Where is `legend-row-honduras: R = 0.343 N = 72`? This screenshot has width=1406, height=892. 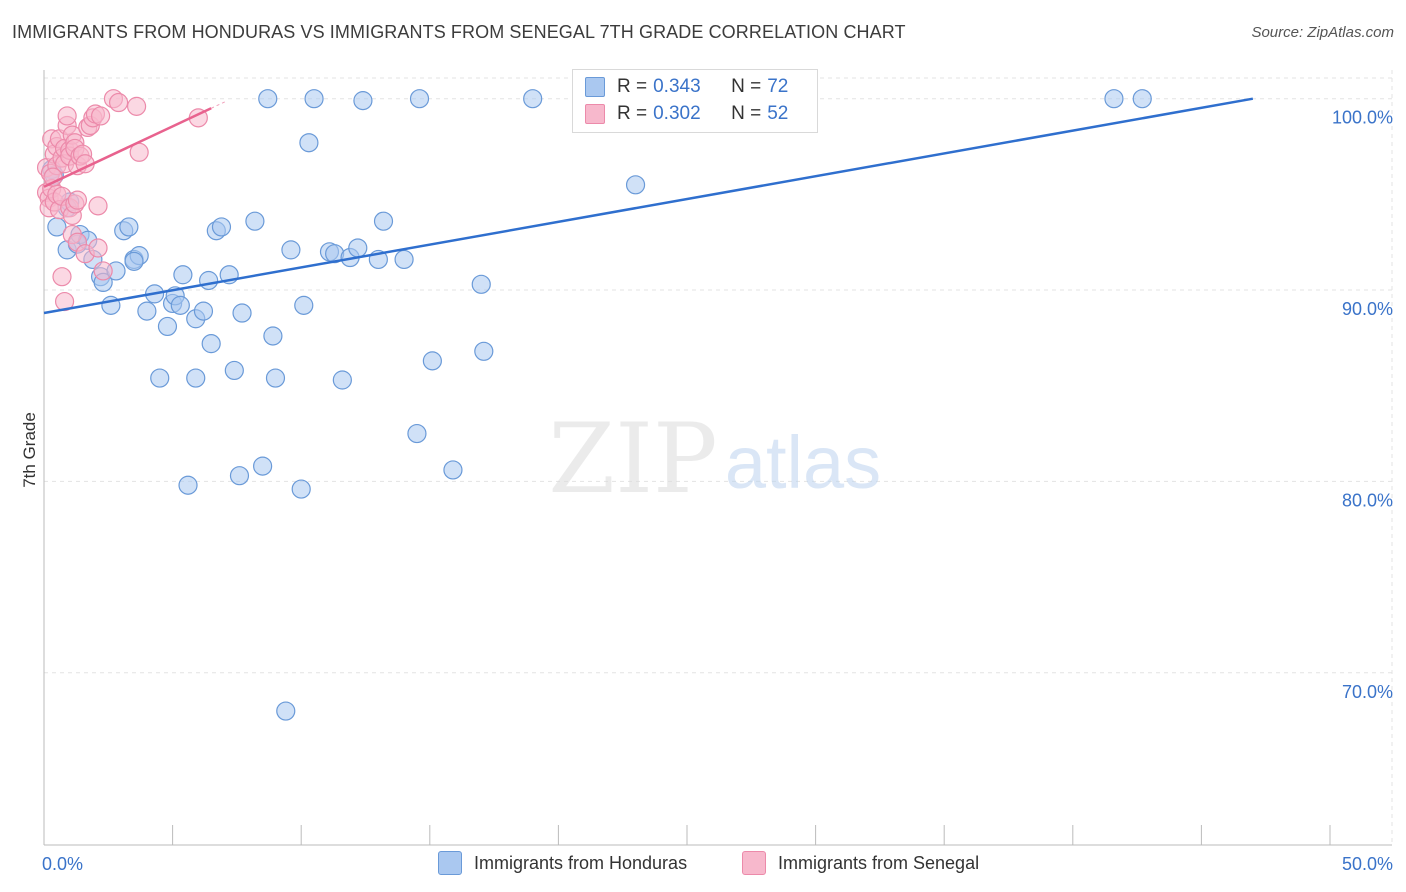 legend-row-honduras: R = 0.343 N = 72 is located at coordinates (689, 87).